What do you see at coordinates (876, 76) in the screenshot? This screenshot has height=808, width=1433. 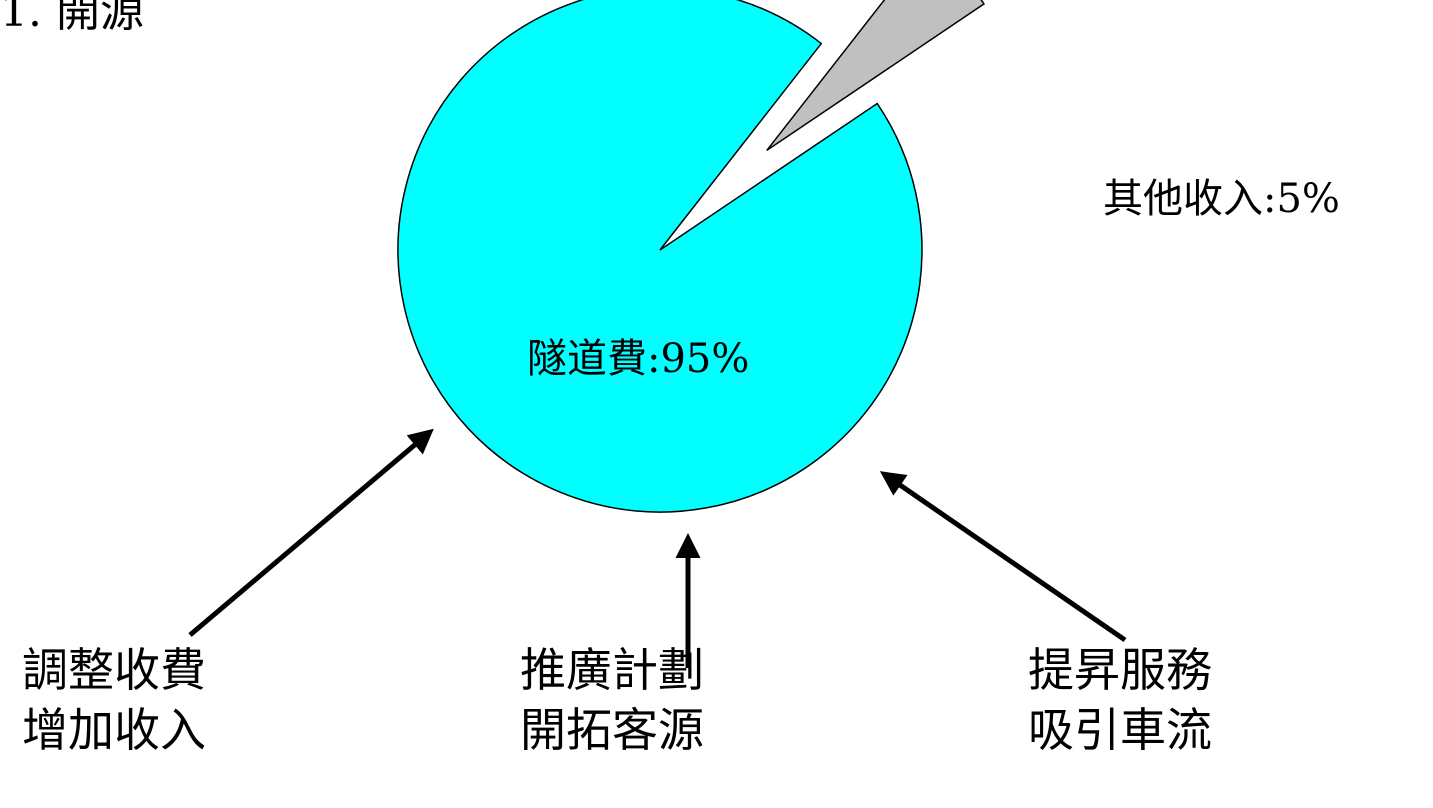 I see `pie-slice-other-income` at bounding box center [876, 76].